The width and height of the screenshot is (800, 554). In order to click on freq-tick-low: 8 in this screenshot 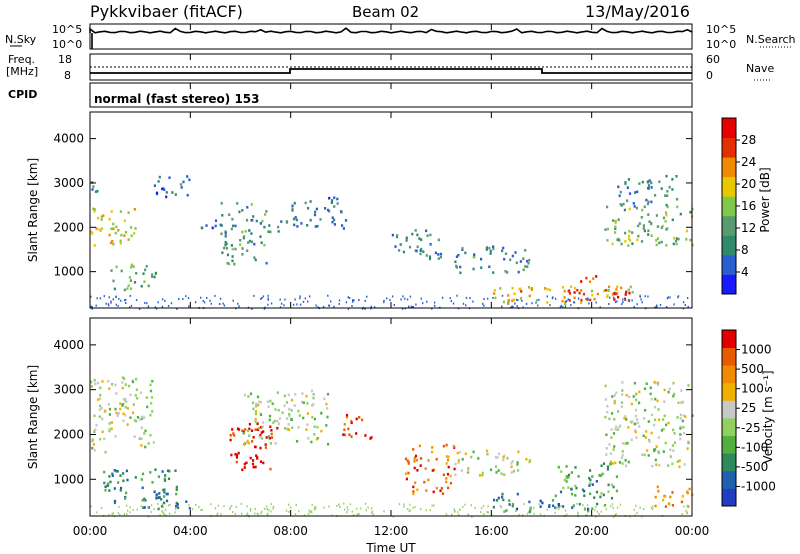, I will do `click(67, 75)`.